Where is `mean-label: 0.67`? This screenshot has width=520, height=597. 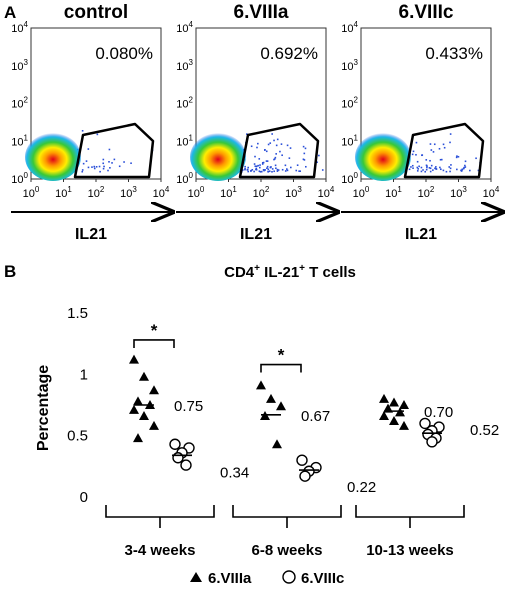 mean-label: 0.67 is located at coordinates (315, 416).